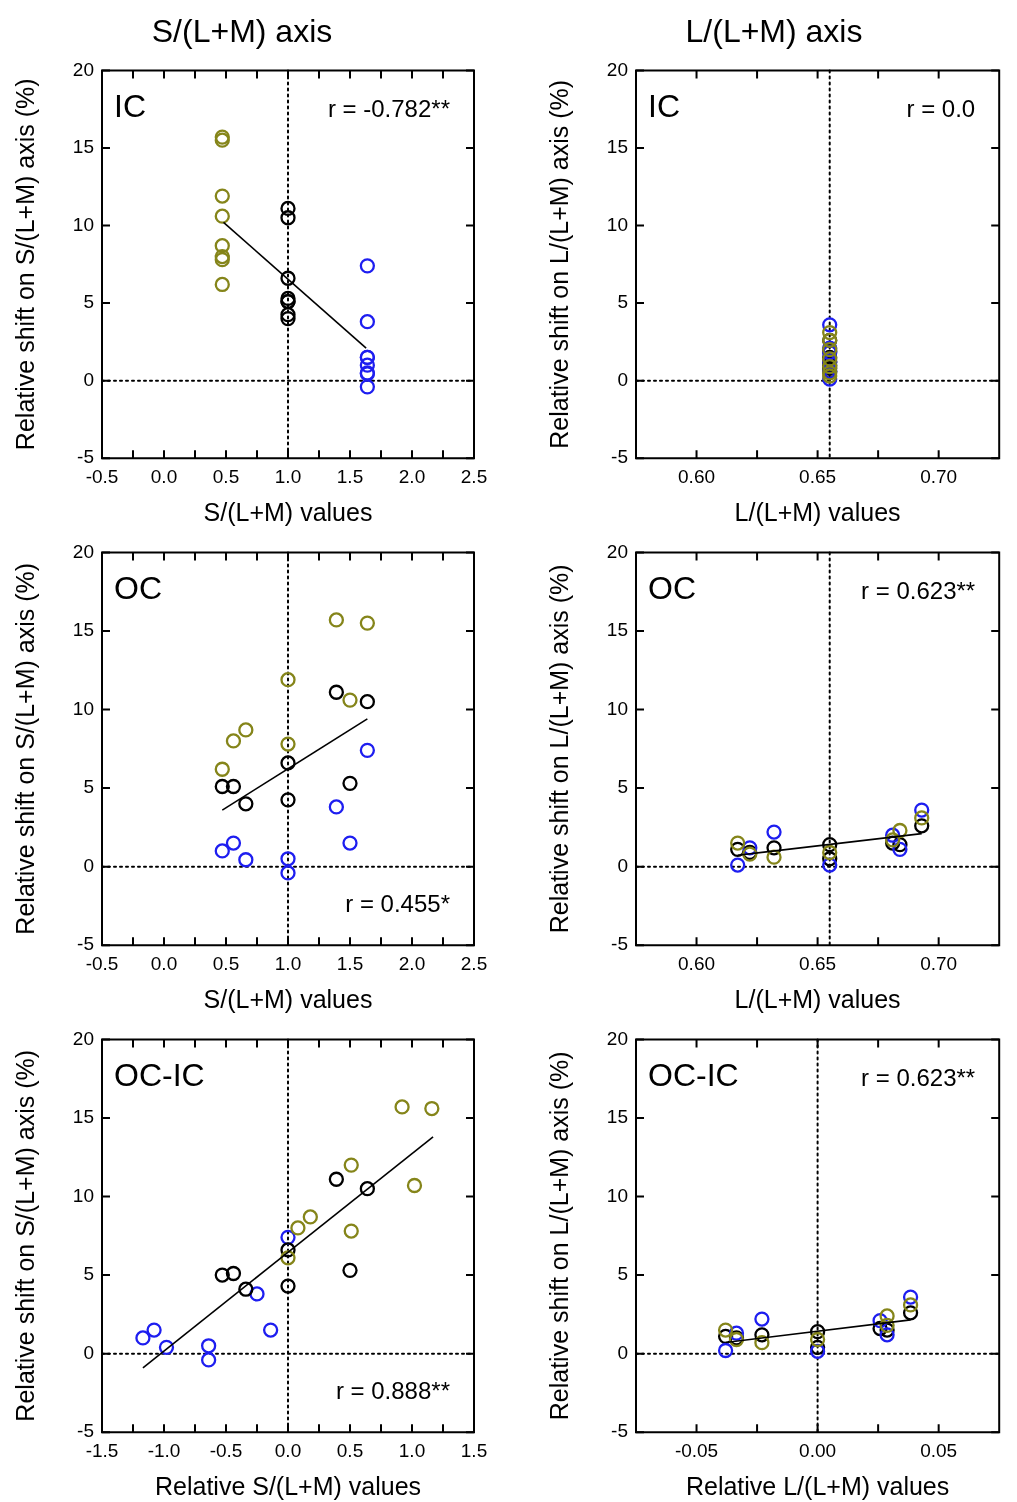 Image resolution: width=1017 pixels, height=1502 pixels. What do you see at coordinates (397, 903) in the screenshot?
I see `annotation: r = 0.455*` at bounding box center [397, 903].